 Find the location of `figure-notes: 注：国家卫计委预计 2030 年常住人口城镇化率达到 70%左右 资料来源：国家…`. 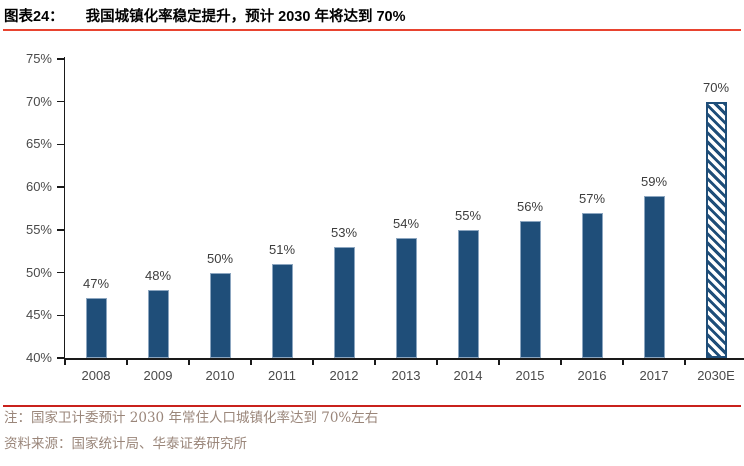

figure-notes: 注：国家卫计委预计 2030 年常住人口城镇化率达到 70%左右 资料来源：国家… is located at coordinates (191, 436).